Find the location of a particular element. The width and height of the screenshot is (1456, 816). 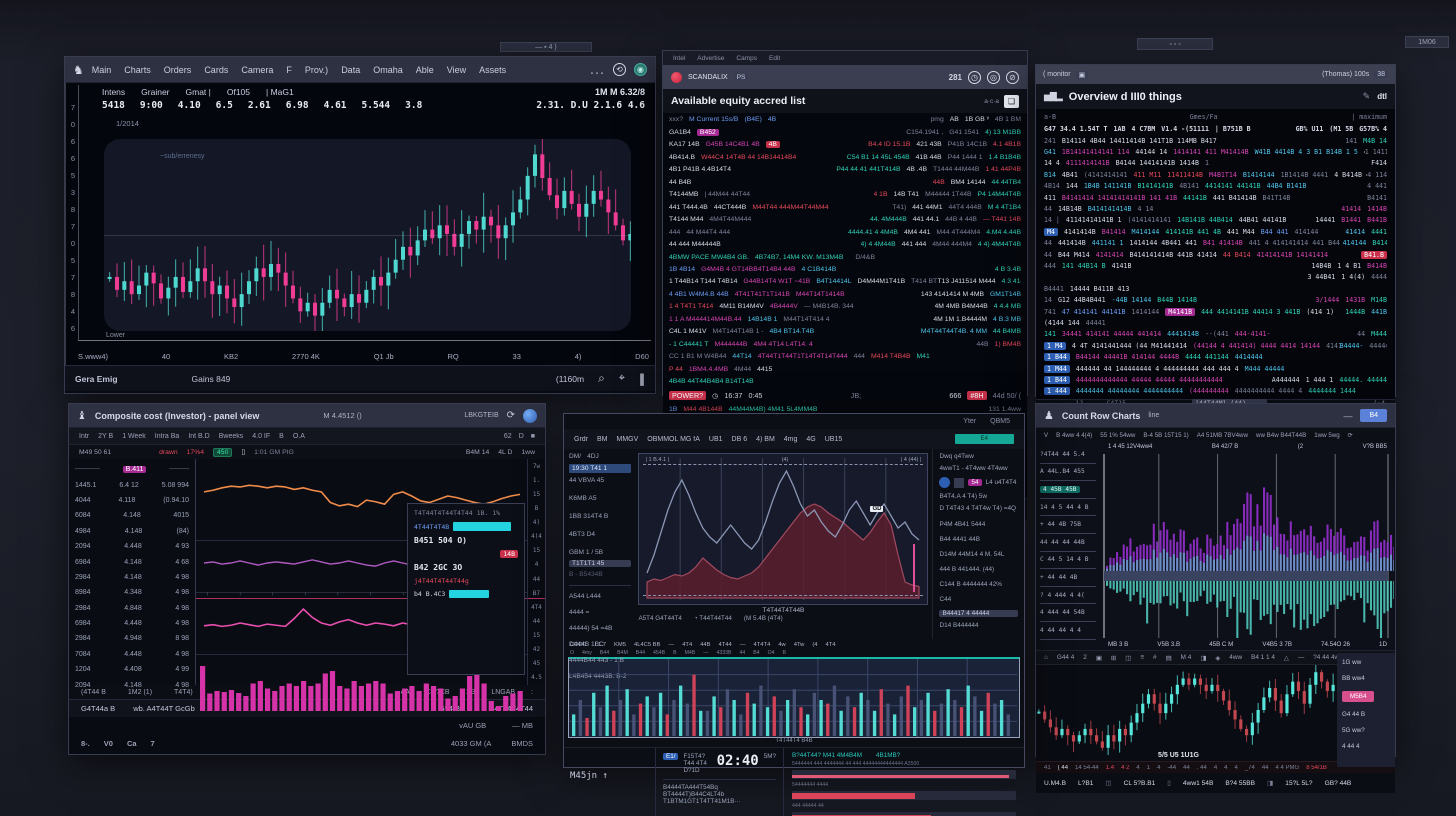

timeframe-tab: 4.0 IF is located at coordinates (261, 436).